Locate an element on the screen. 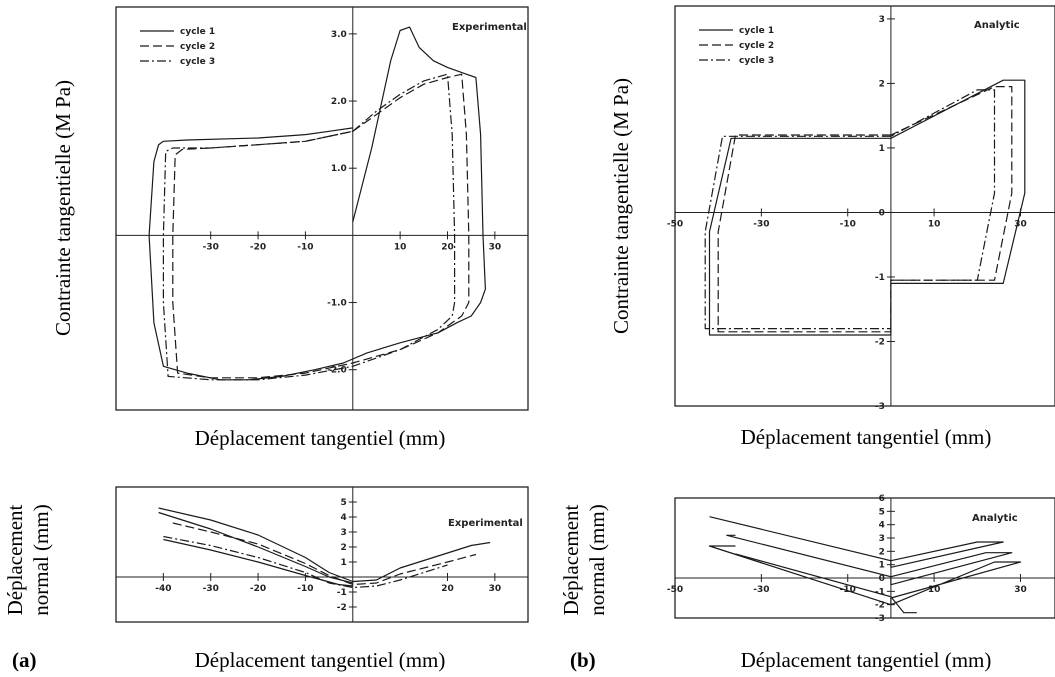 Image resolution: width=1055 pixels, height=677 pixels. y-tick-label: 6 is located at coordinates (882, 499).